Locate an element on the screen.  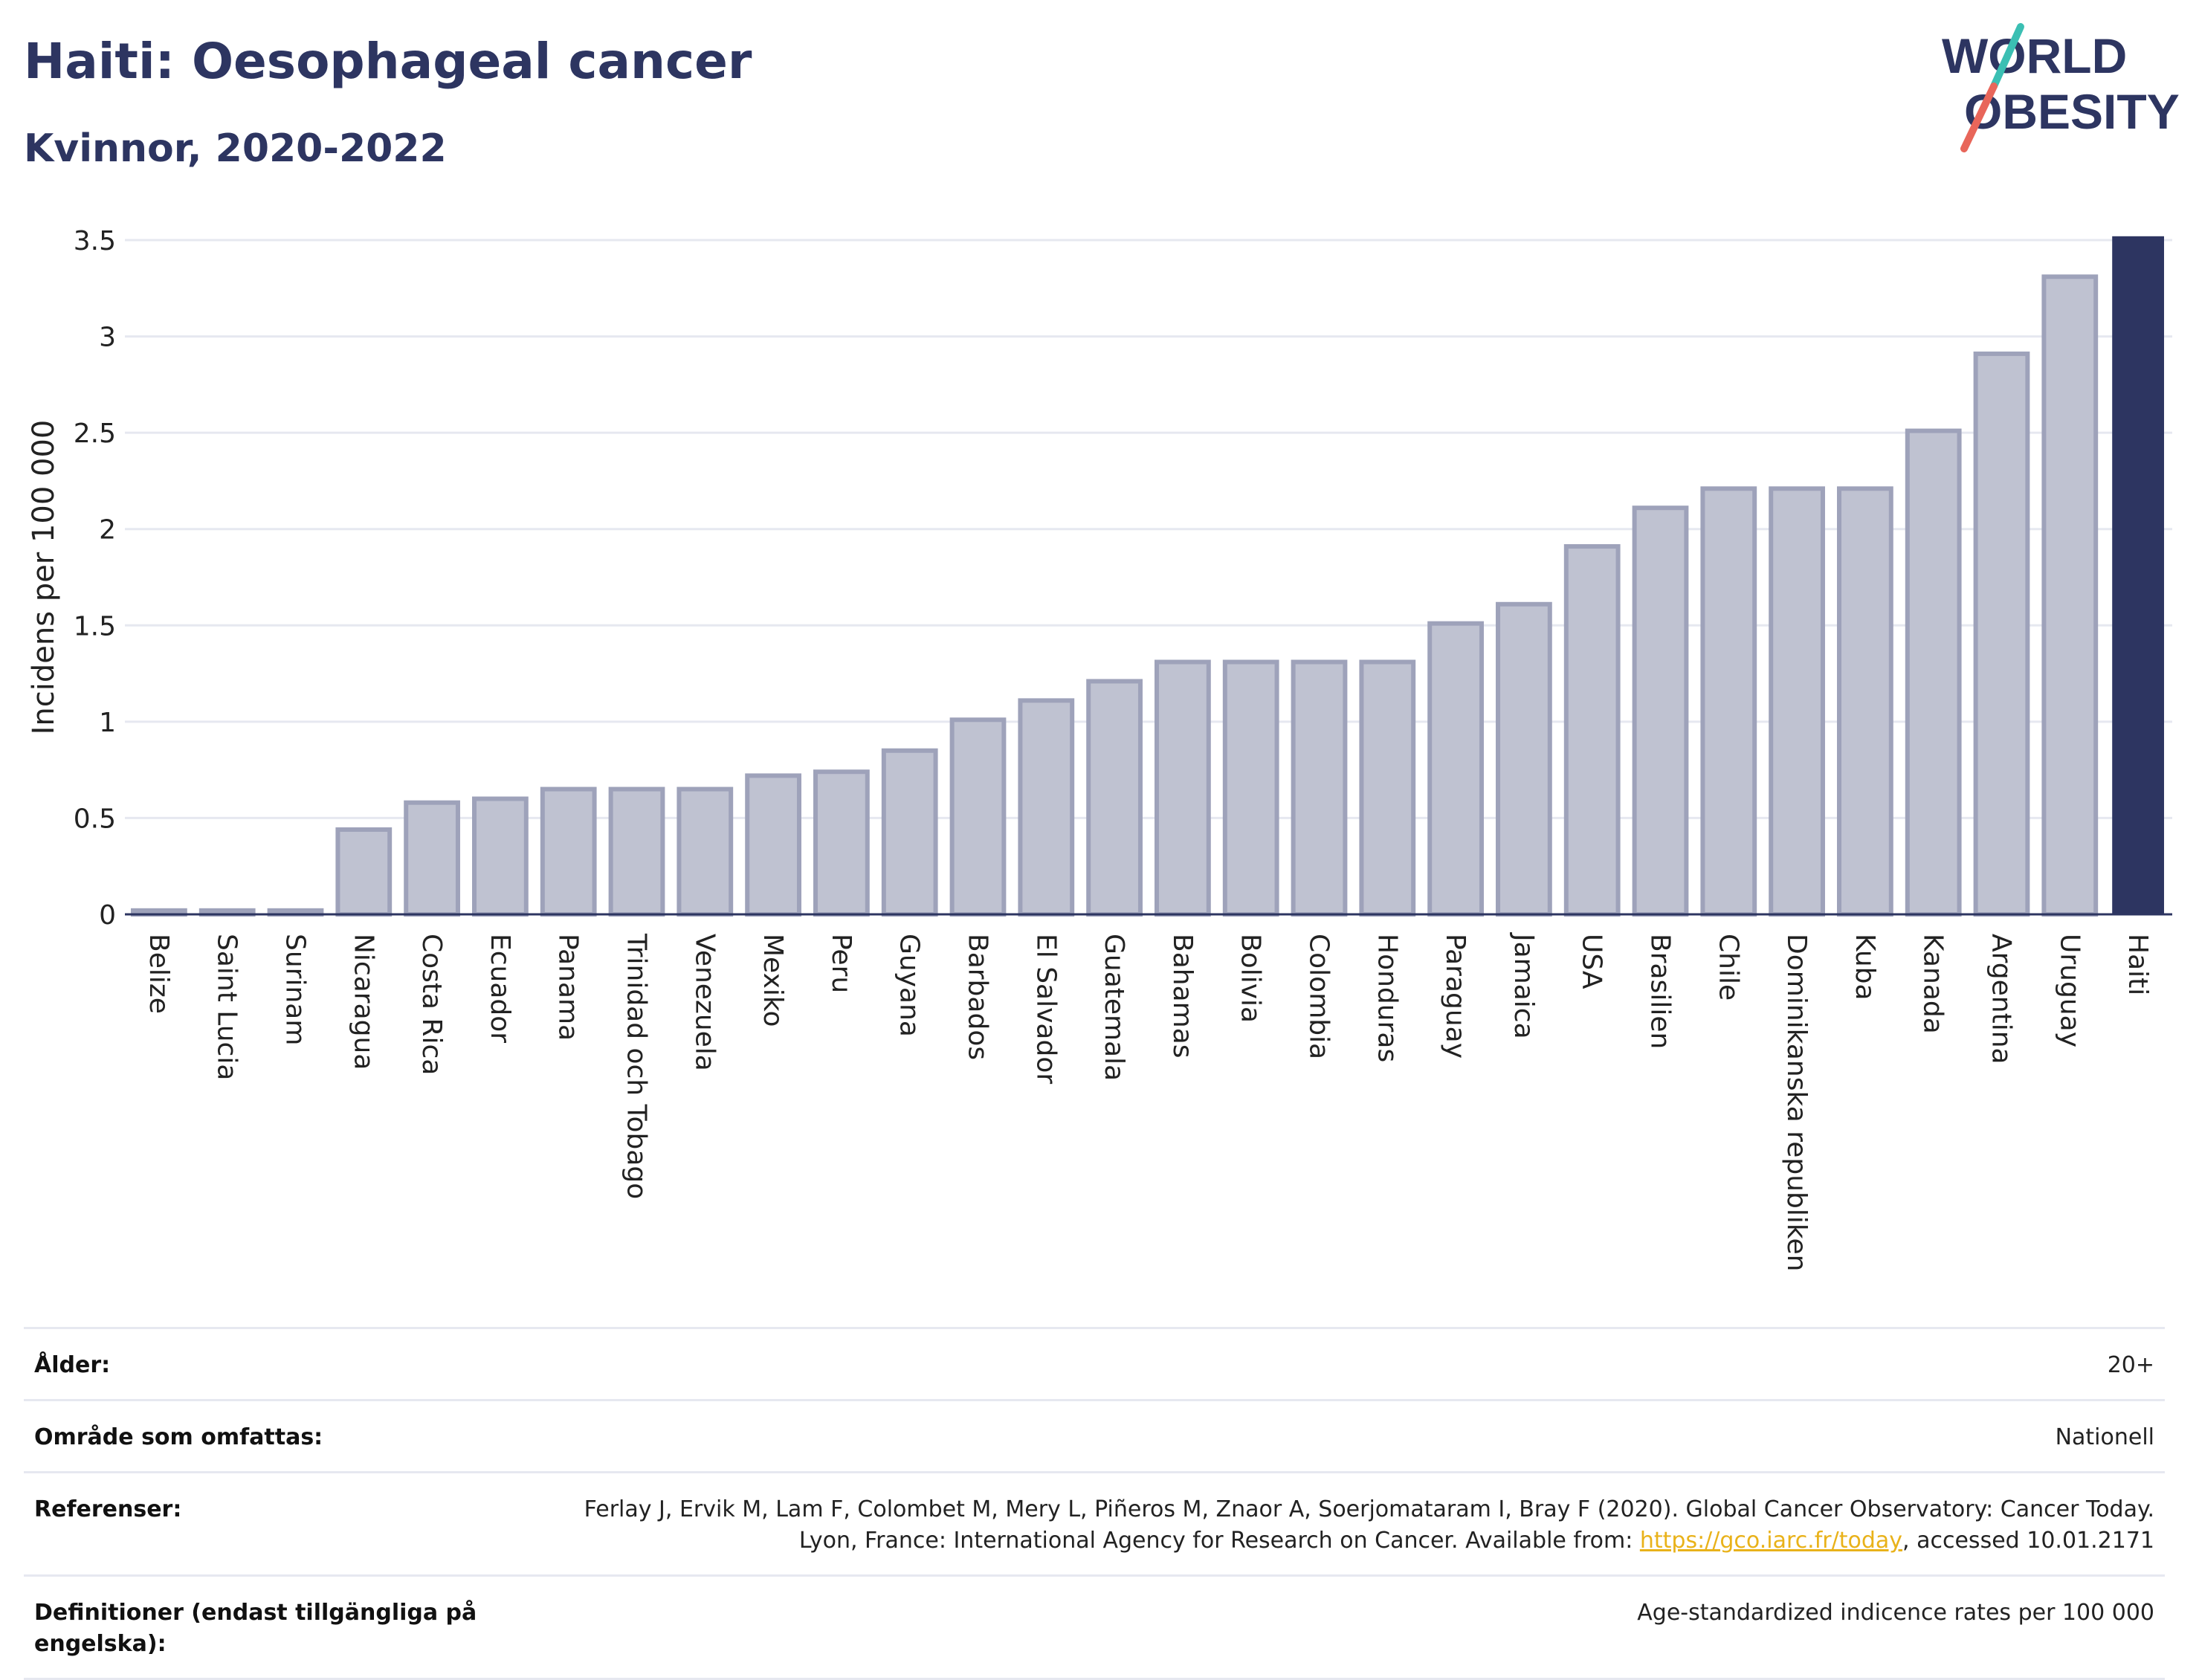
bar-usa is located at coordinates (1592, 731).